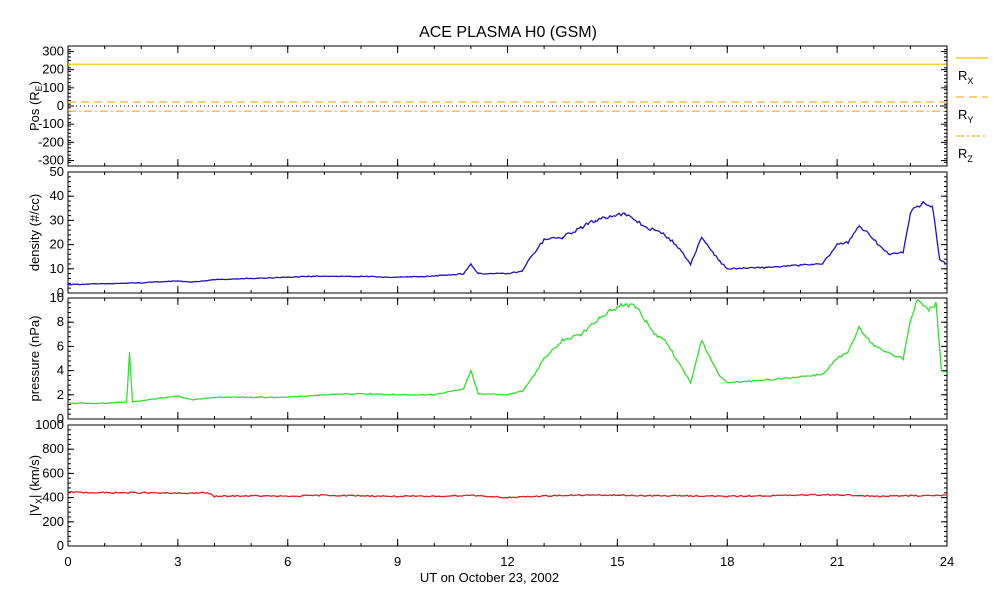  Describe the element at coordinates (57, 219) in the screenshot. I see `y-tick-label: 30` at that location.